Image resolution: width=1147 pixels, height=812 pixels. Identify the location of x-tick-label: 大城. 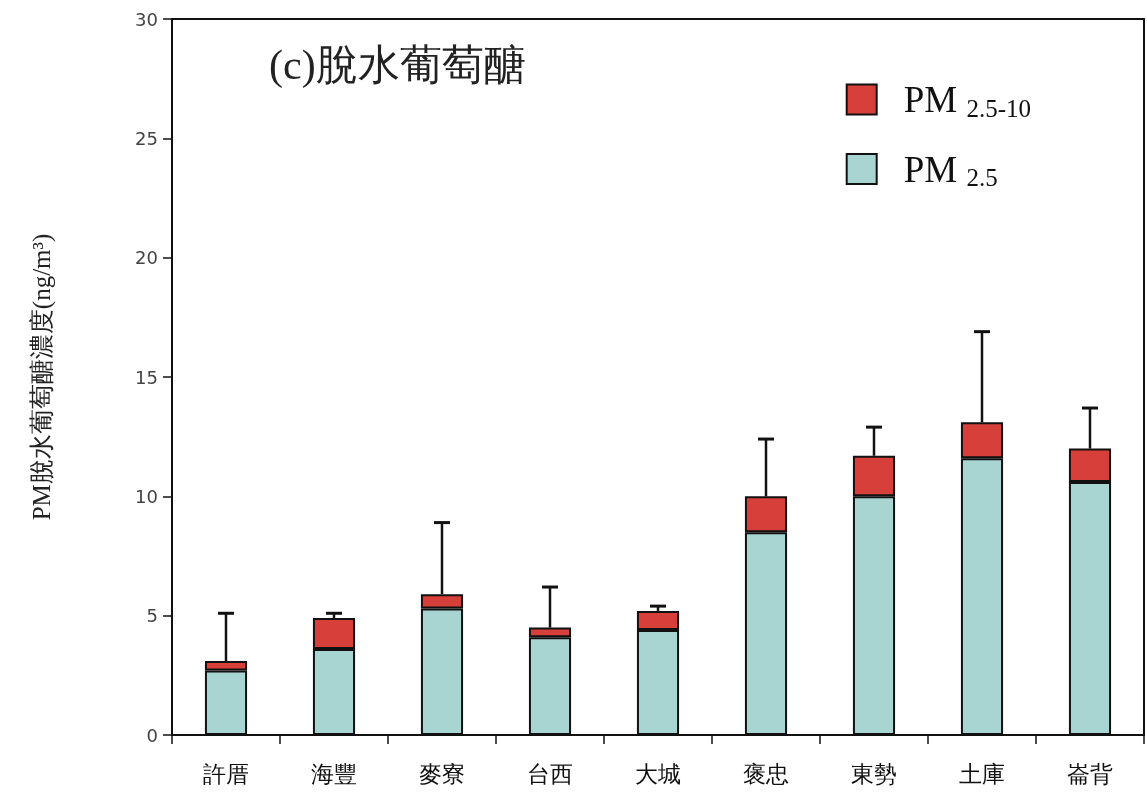
(658, 774).